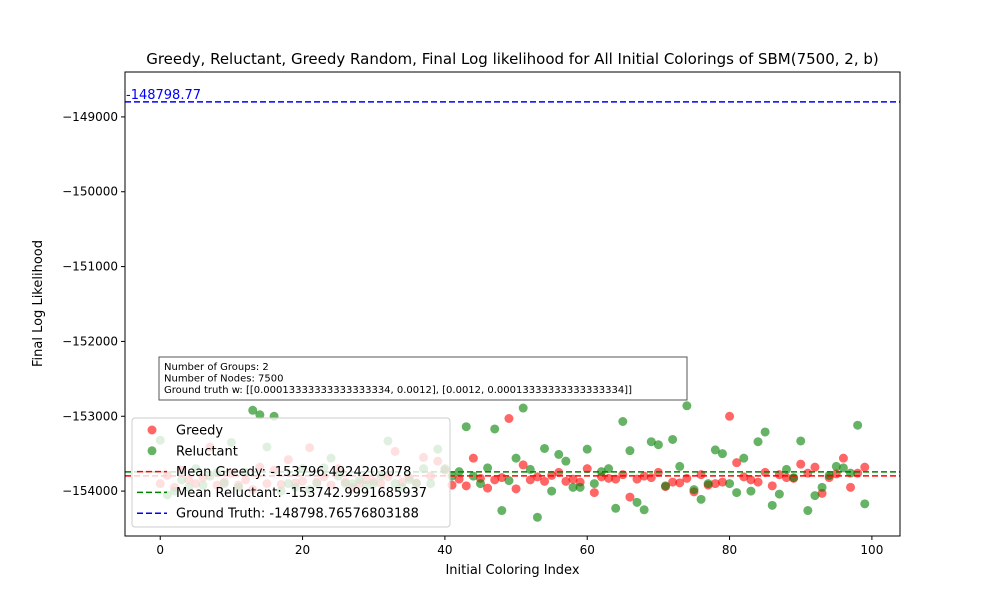 The height and width of the screenshot is (600, 1000). Describe the element at coordinates (38, 303) in the screenshot. I see `y-axis-label: Final Log Likelihood` at that location.